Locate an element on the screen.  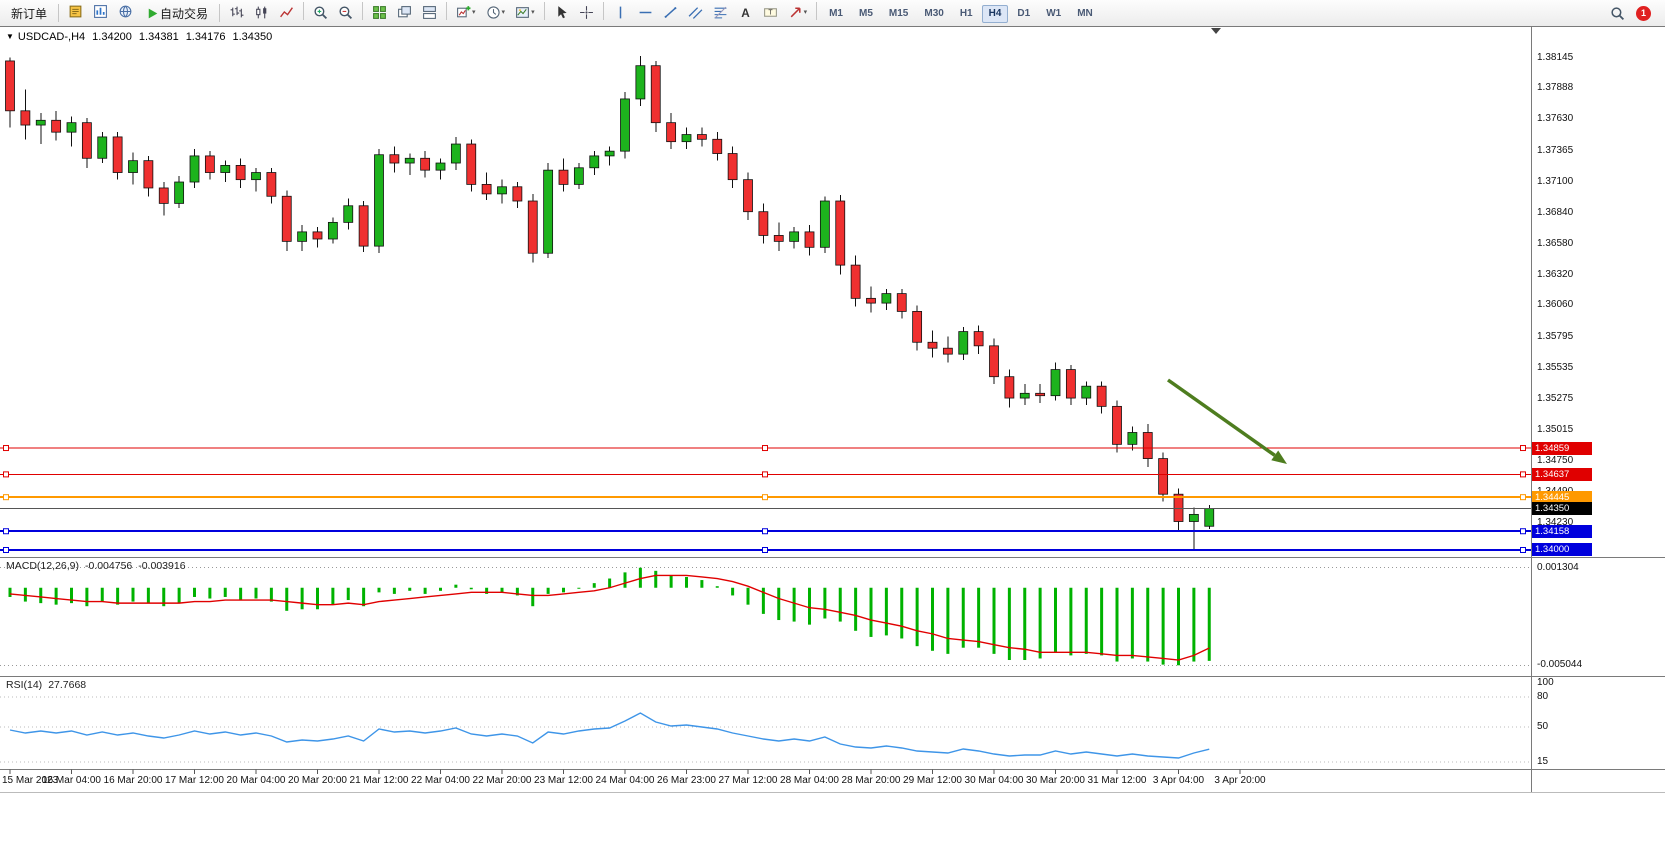
macd-histogram is located at coordinates (609, 616).